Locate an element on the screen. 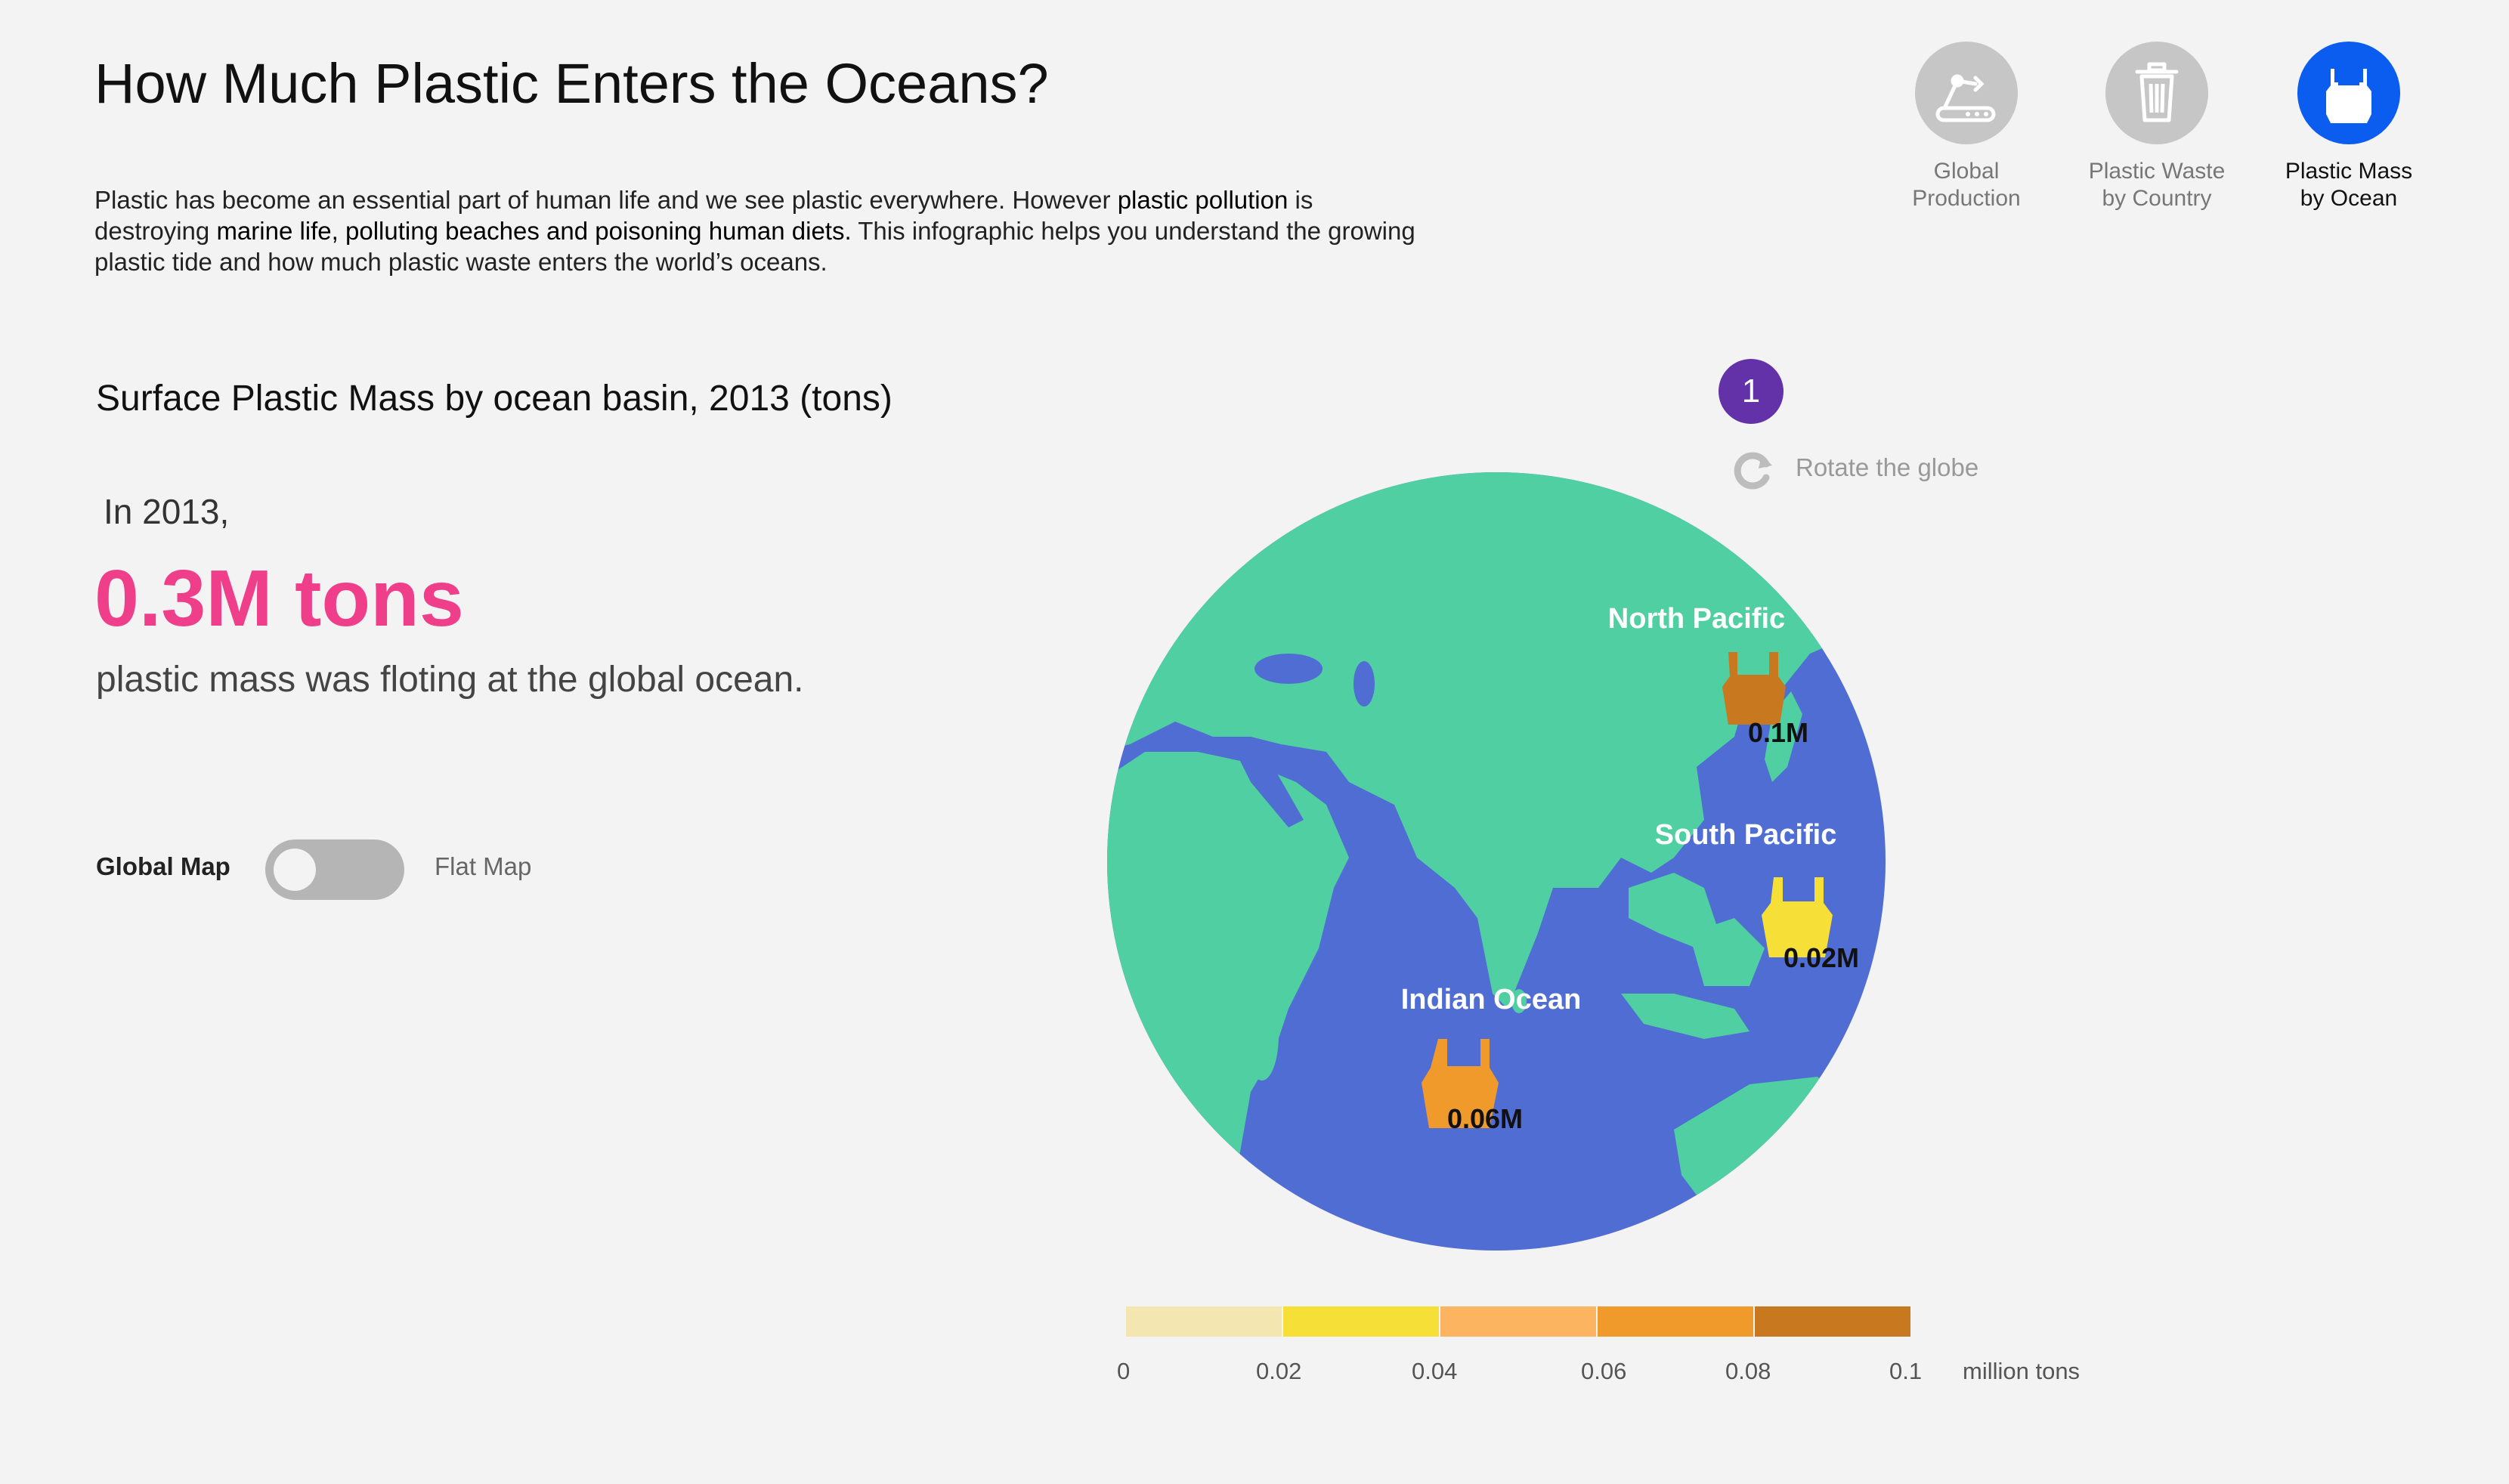 The width and height of the screenshot is (2509, 1484). land-sri-lanka is located at coordinates (1519, 1001).